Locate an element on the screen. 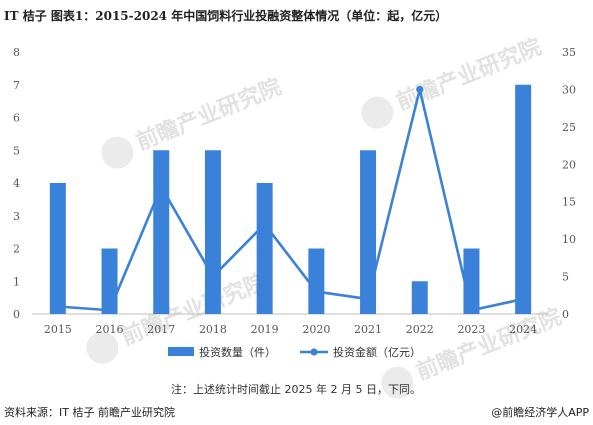 This screenshot has width=593, height=425. x-tick-label: 2020 is located at coordinates (316, 329).